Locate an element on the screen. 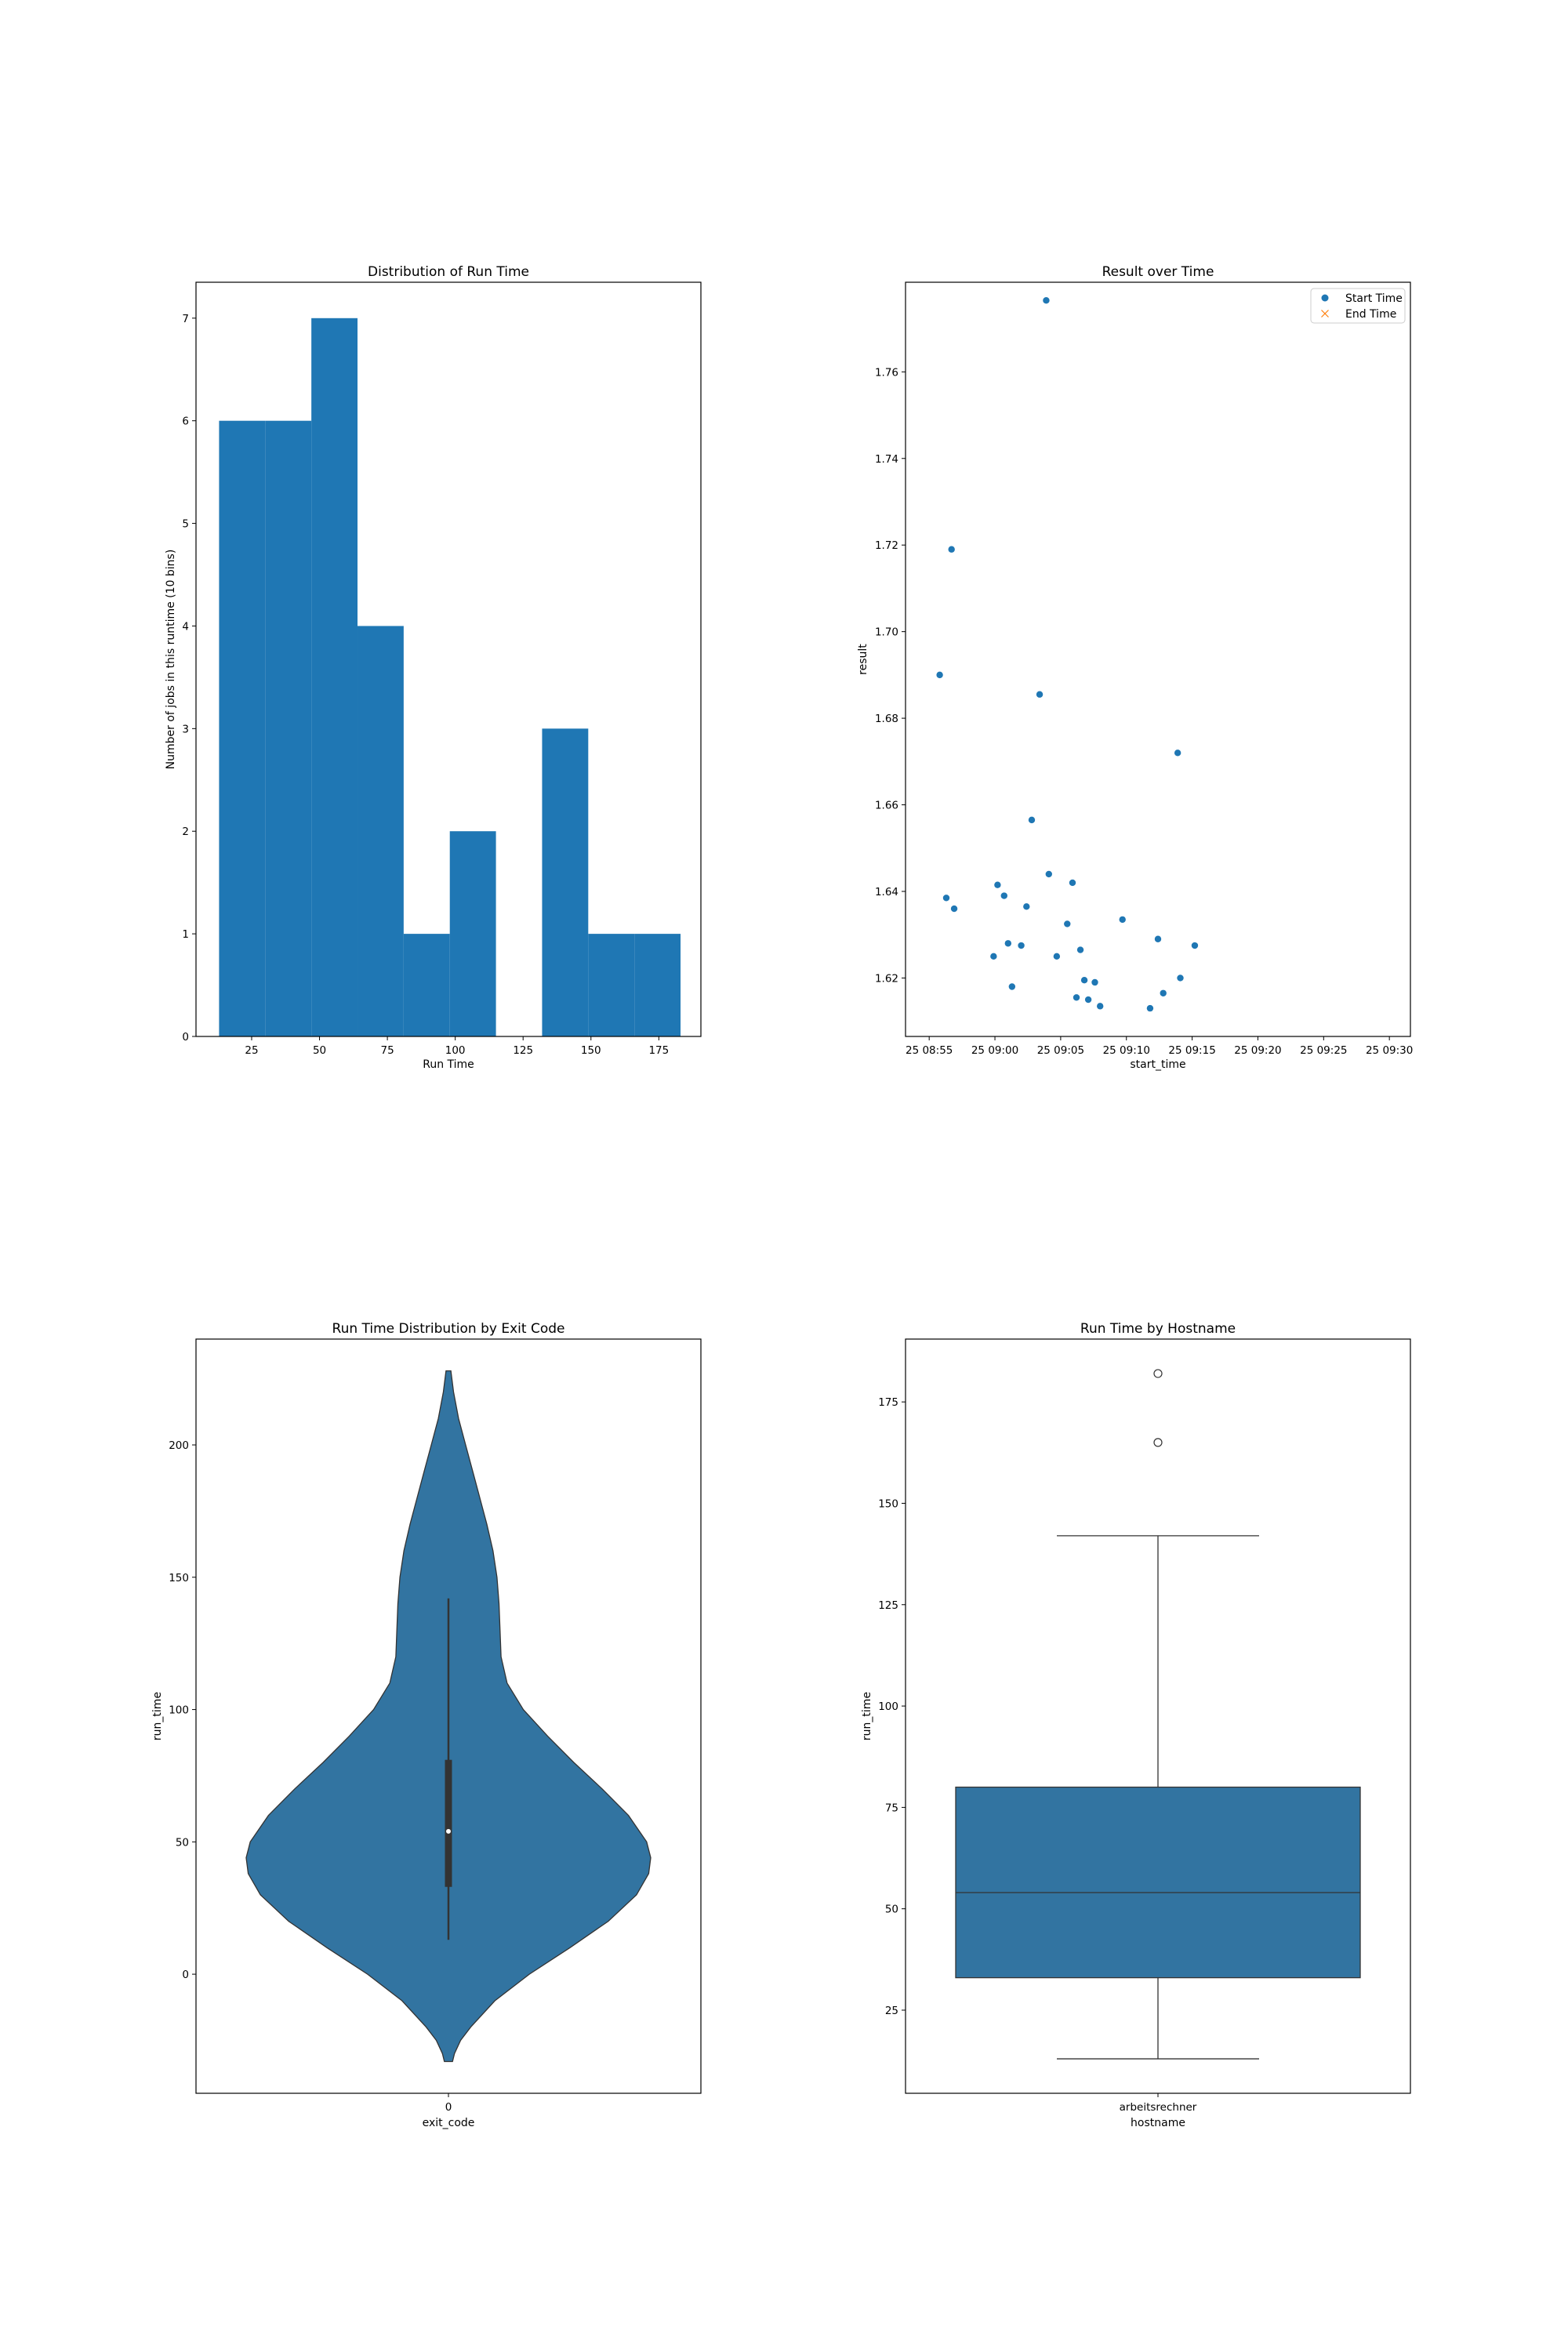 The image size is (1568, 2352). scatter-x-label: start_time is located at coordinates (1157, 1064).